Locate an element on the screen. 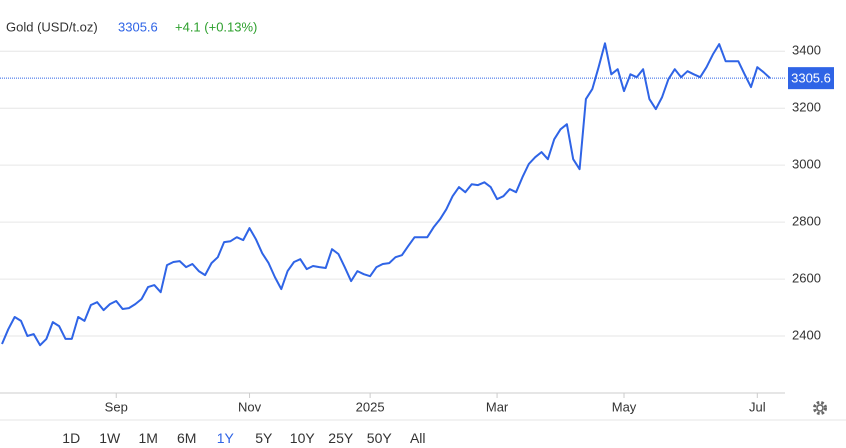 The image size is (846, 448). range-buttons: 1D 1W 1M 6M 1Y 5Y 10Y 25Y 50Y All is located at coordinates (244, 438).